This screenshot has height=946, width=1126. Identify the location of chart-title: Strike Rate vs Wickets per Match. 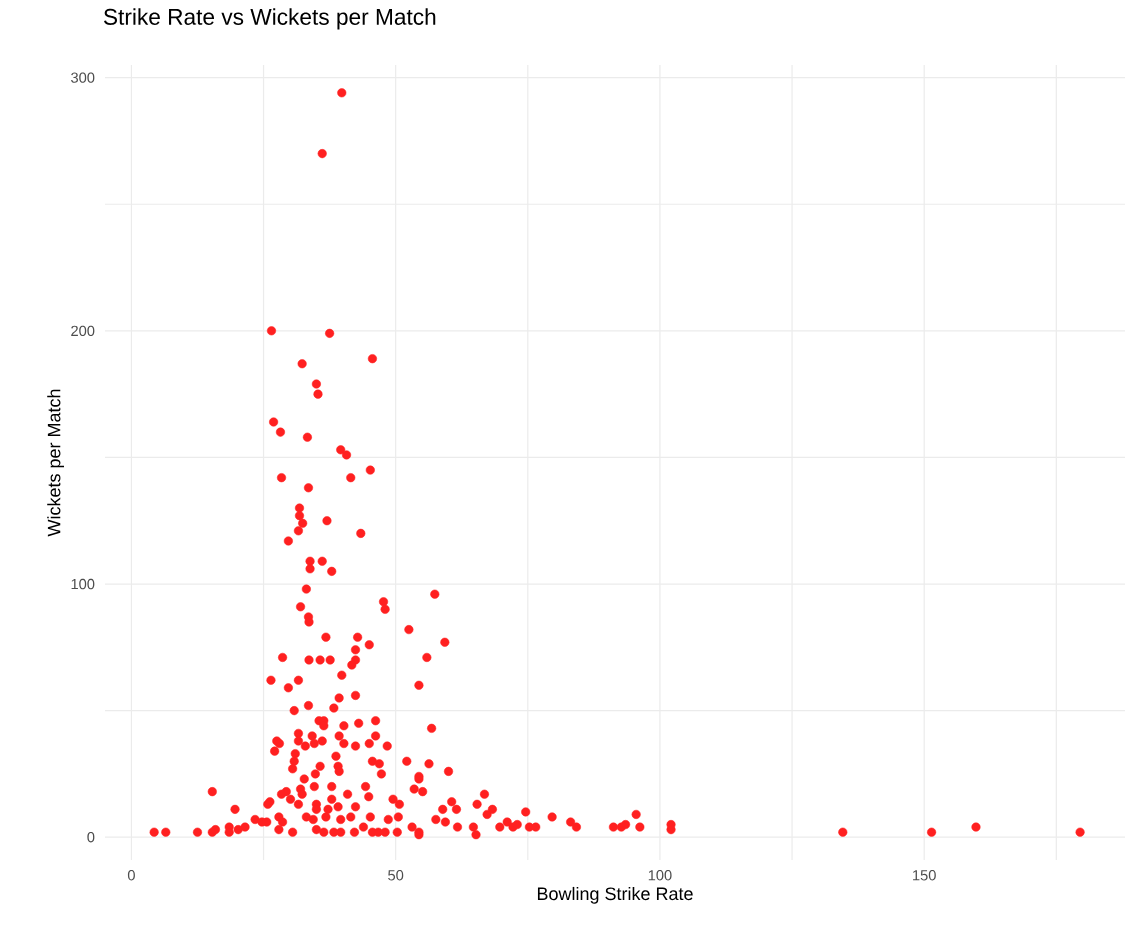
(269, 19).